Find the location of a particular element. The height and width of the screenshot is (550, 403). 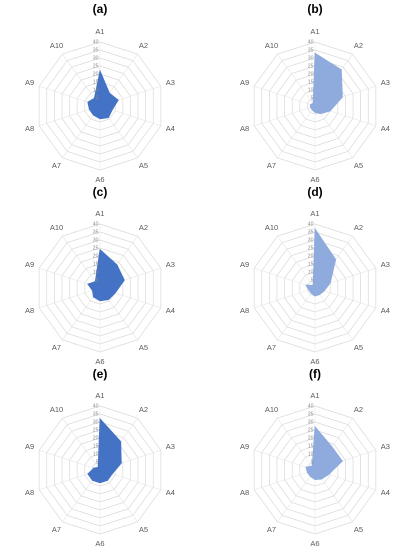

axis-label-c-A8: A8 is located at coordinates (29, 310).